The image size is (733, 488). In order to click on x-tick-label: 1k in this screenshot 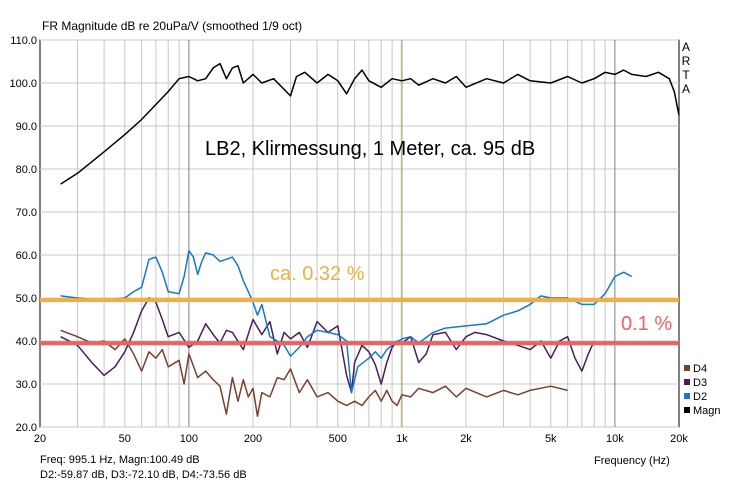, I will do `click(402, 439)`.